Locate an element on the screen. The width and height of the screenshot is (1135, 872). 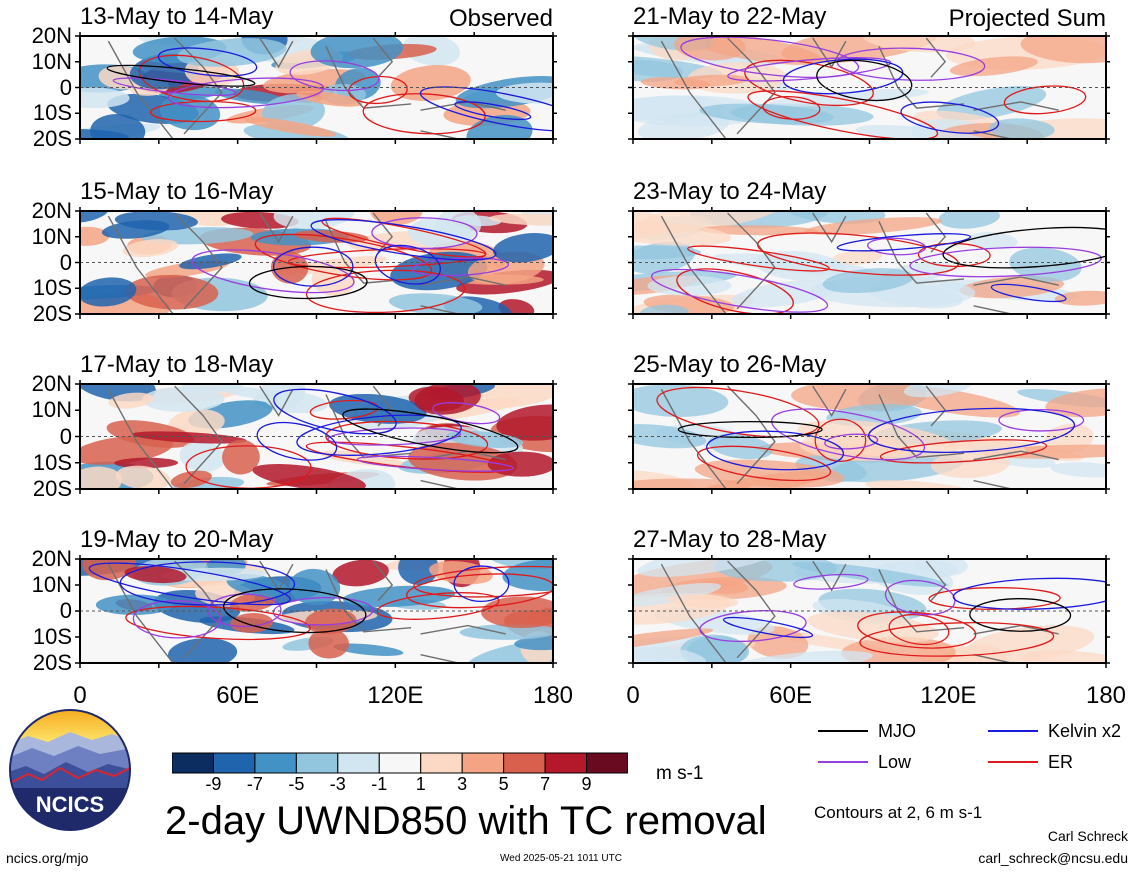
panel-title: 15-May to 16-May is located at coordinates (177, 191).